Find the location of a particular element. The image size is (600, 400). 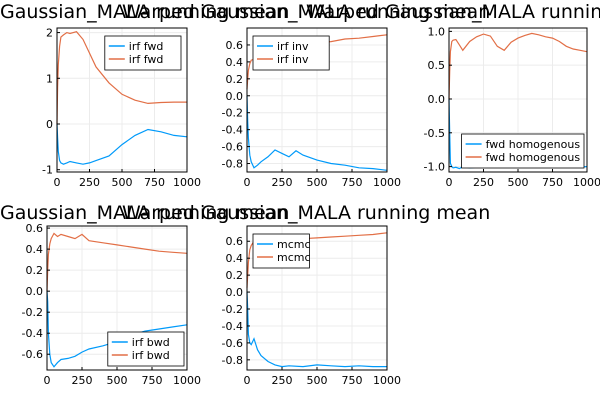

y-tick-label: 0 is located at coordinates (49, 124).